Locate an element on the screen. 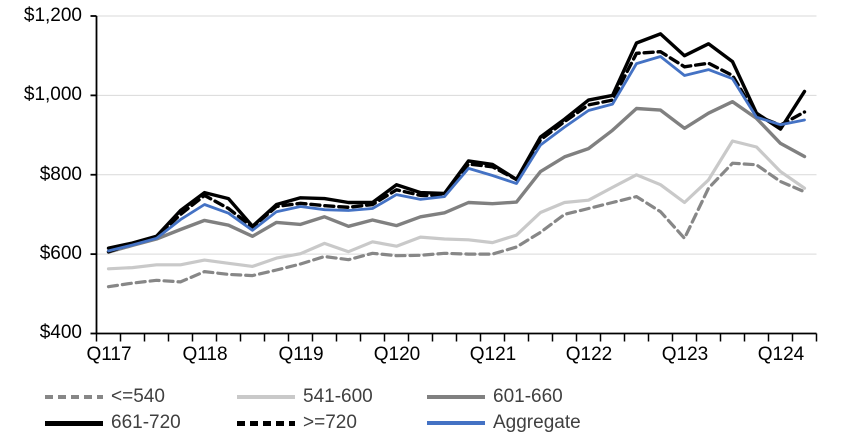 The height and width of the screenshot is (441, 852). x-axis-tick-label: Q124 is located at coordinates (781, 354).